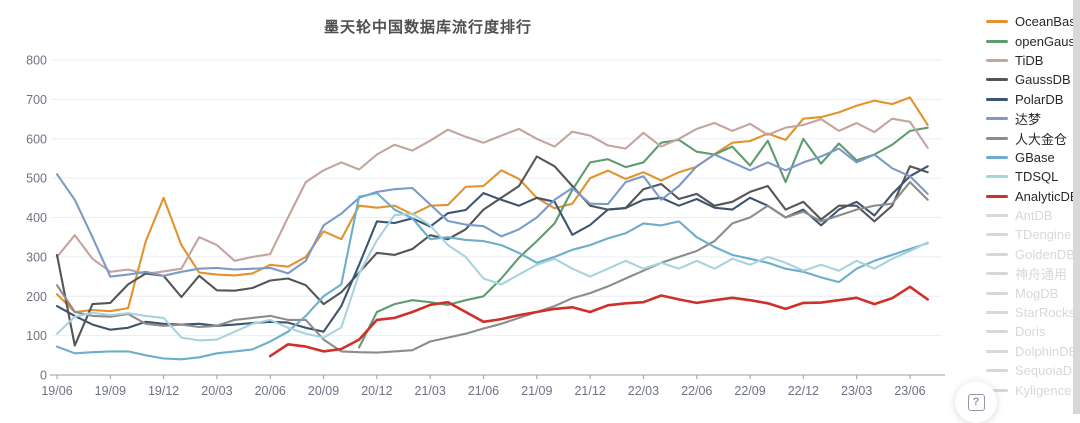  Describe the element at coordinates (997, 41) in the screenshot. I see `legend-swatch-opengauss` at that location.